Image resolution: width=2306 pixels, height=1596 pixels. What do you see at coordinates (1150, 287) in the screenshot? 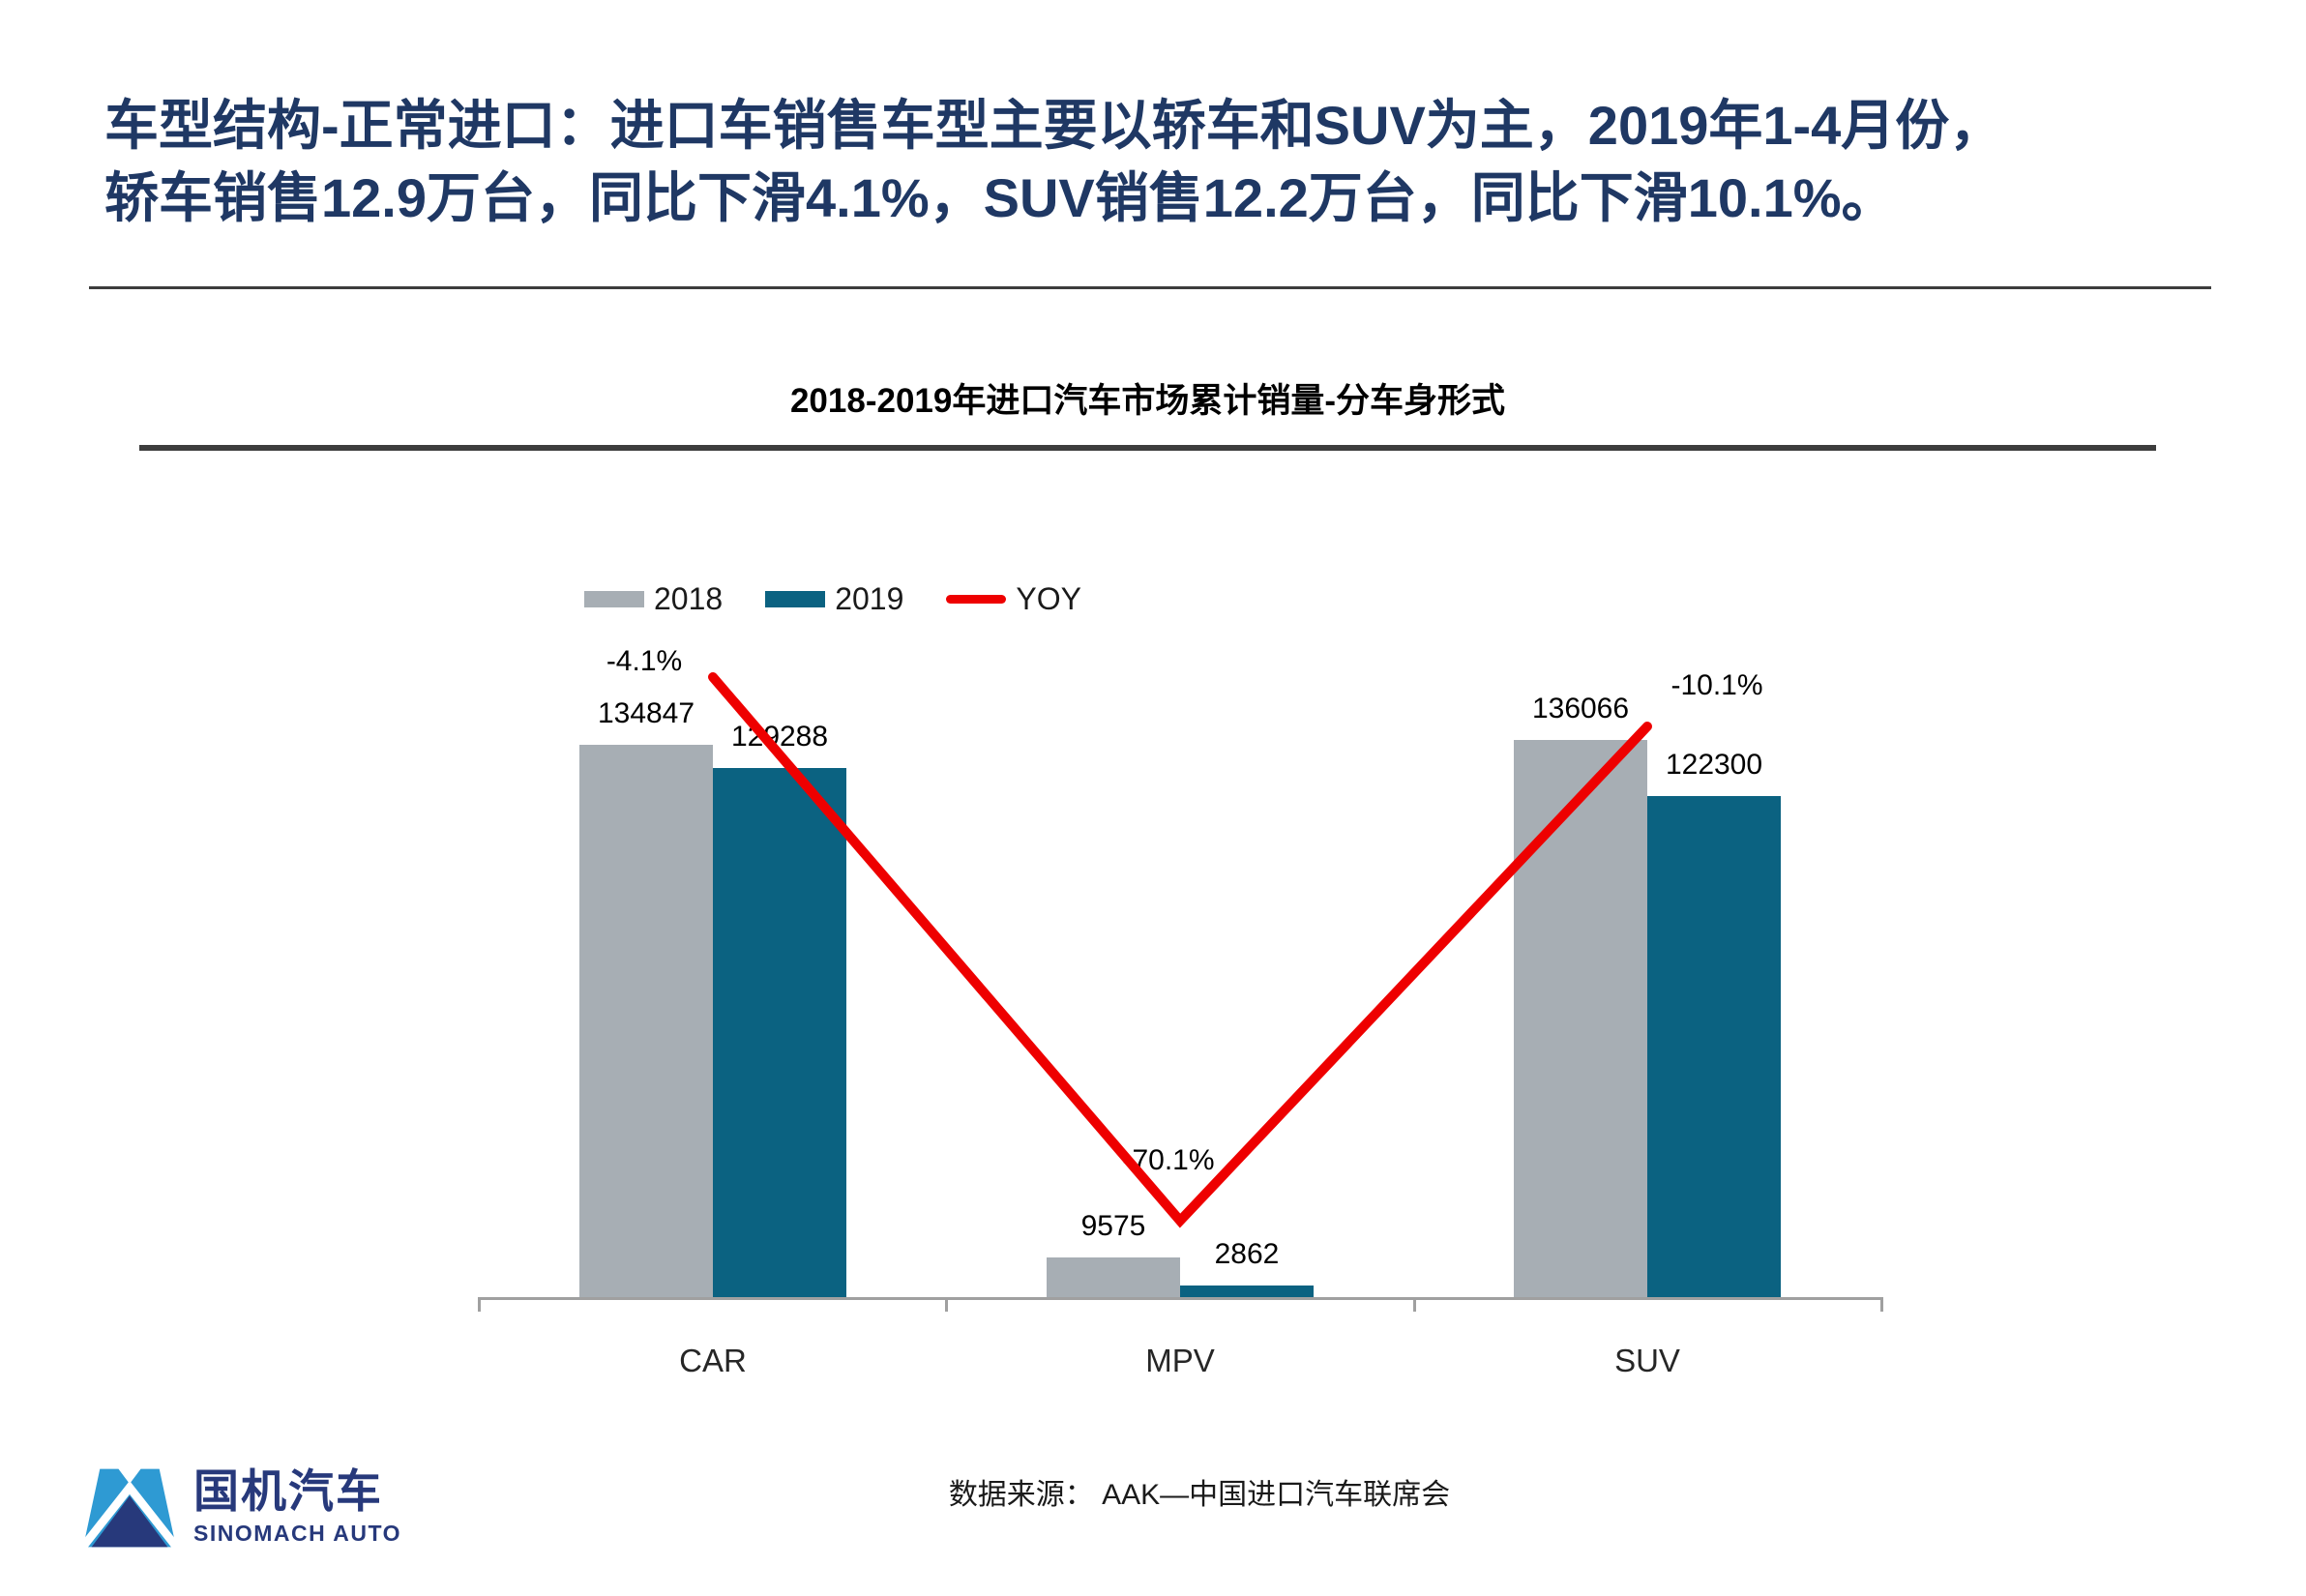
I see `title-divider` at bounding box center [1150, 287].